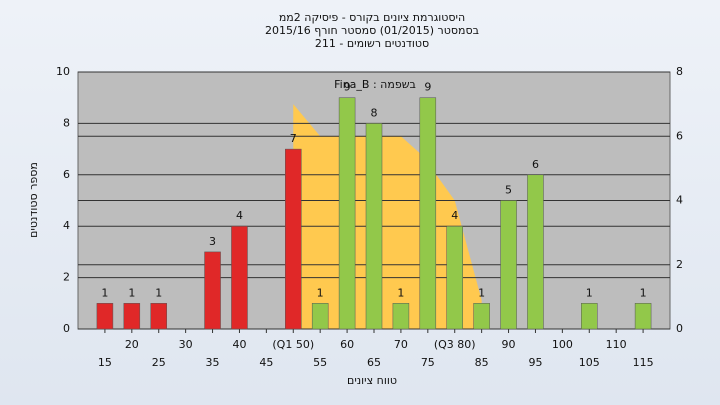 The image size is (720, 405). Describe the element at coordinates (66, 328) in the screenshot. I see `y-tick-label: 0` at that location.